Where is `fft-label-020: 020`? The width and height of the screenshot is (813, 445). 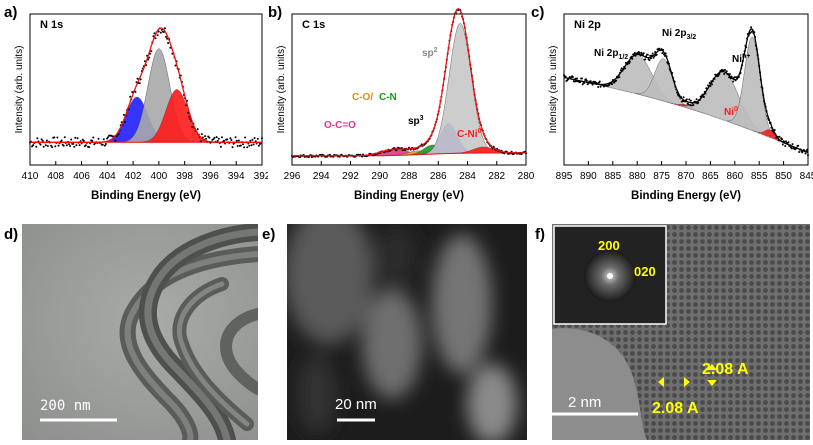 fft-label-020: 020 is located at coordinates (645, 271).